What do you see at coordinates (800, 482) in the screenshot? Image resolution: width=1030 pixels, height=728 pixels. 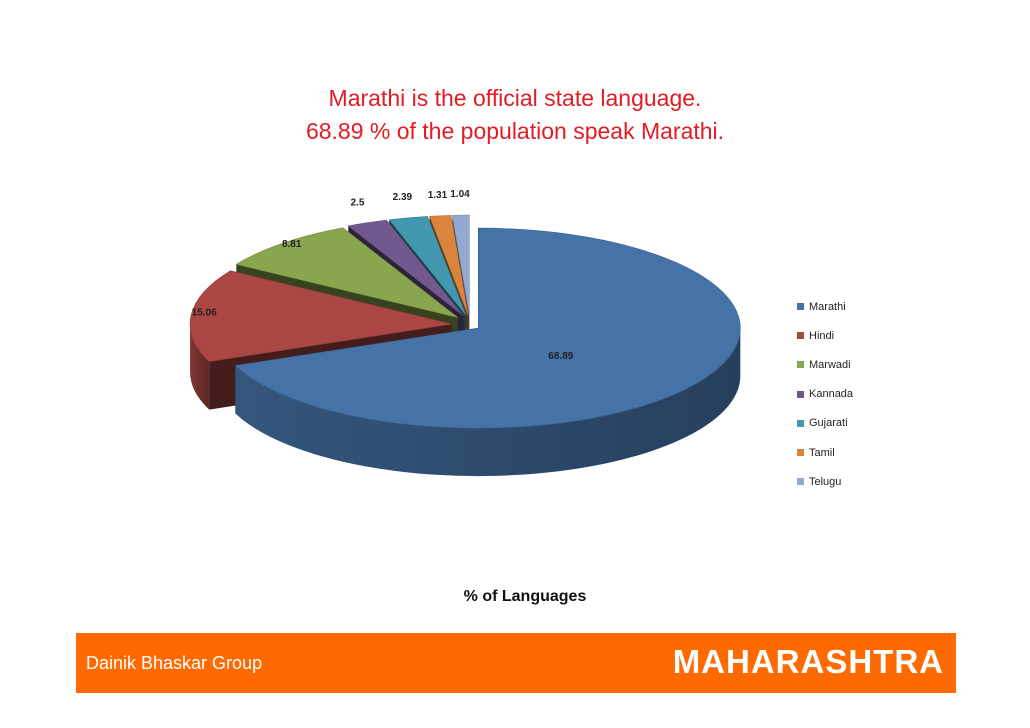 I see `legend-swatch-telugu` at bounding box center [800, 482].